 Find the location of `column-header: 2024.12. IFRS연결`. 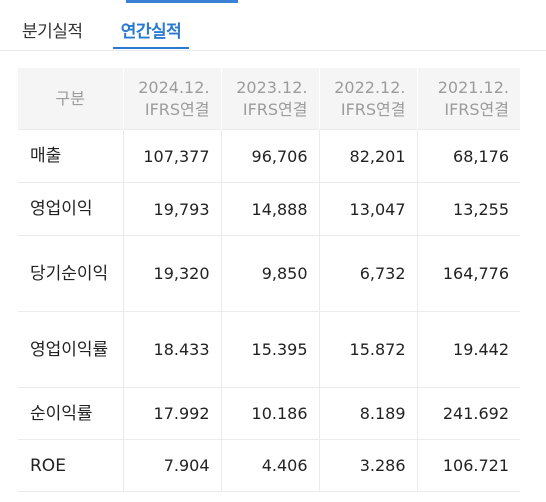

column-header: 2024.12. IFRS연결 is located at coordinates (171, 99).